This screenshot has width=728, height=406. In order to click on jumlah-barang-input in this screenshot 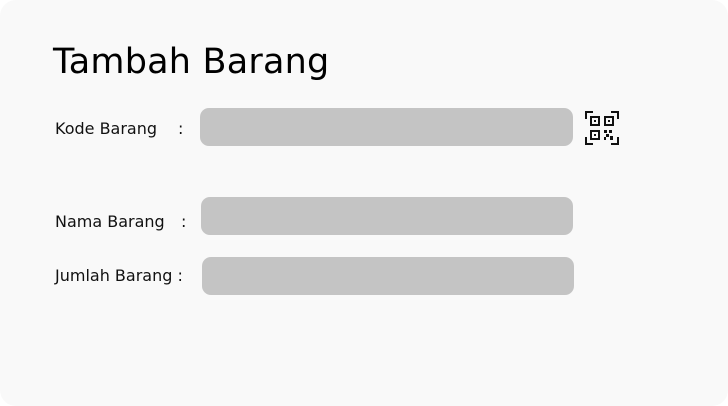, I will do `click(388, 276)`.